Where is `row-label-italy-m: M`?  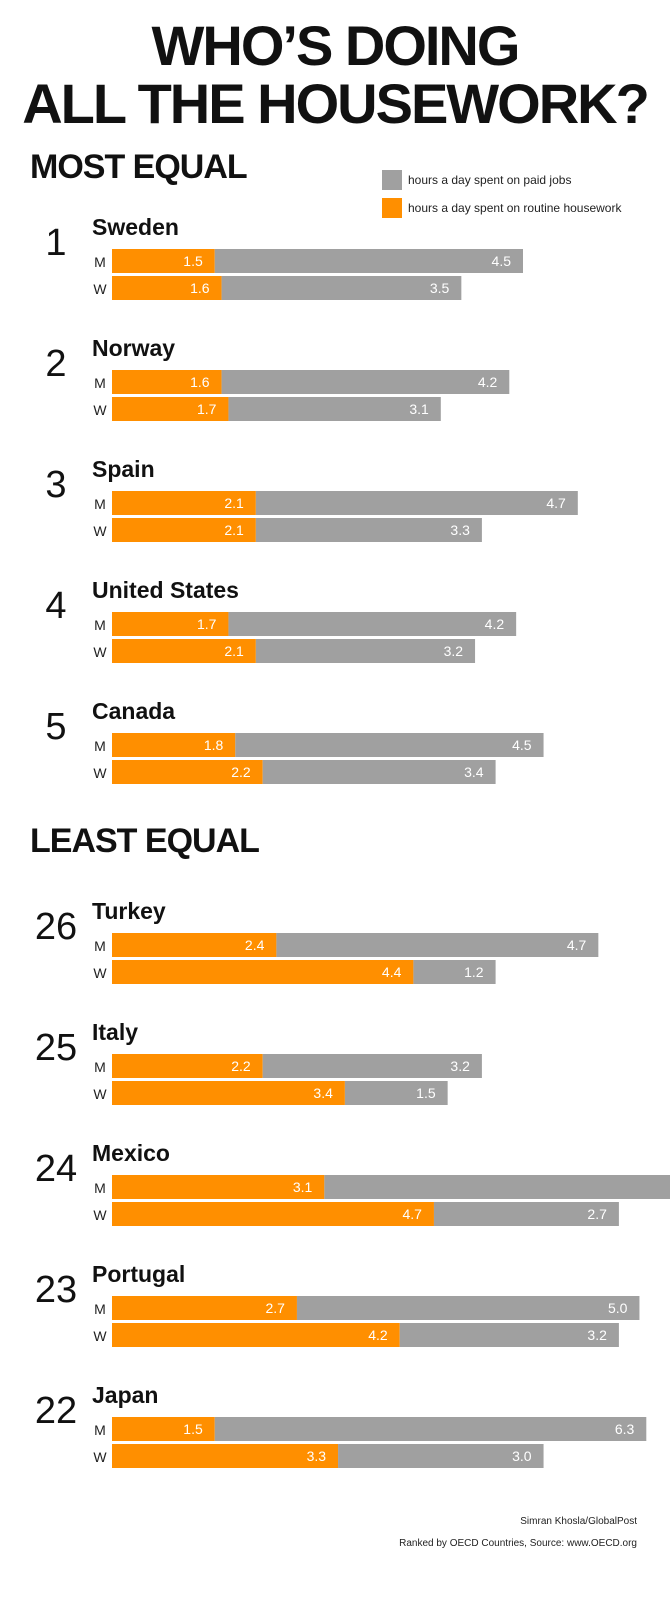
row-label-italy-m: M is located at coordinates (100, 1067).